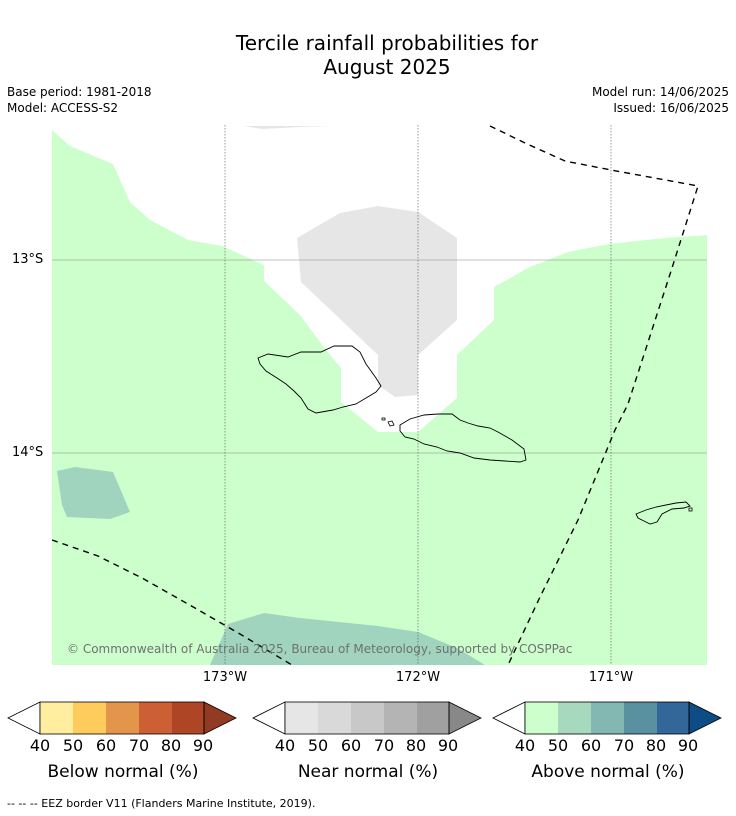 Image resolution: width=736 pixels, height=816 pixels. Describe the element at coordinates (660, 92) in the screenshot. I see `model-run: Model run: 14/06/2025` at that location.